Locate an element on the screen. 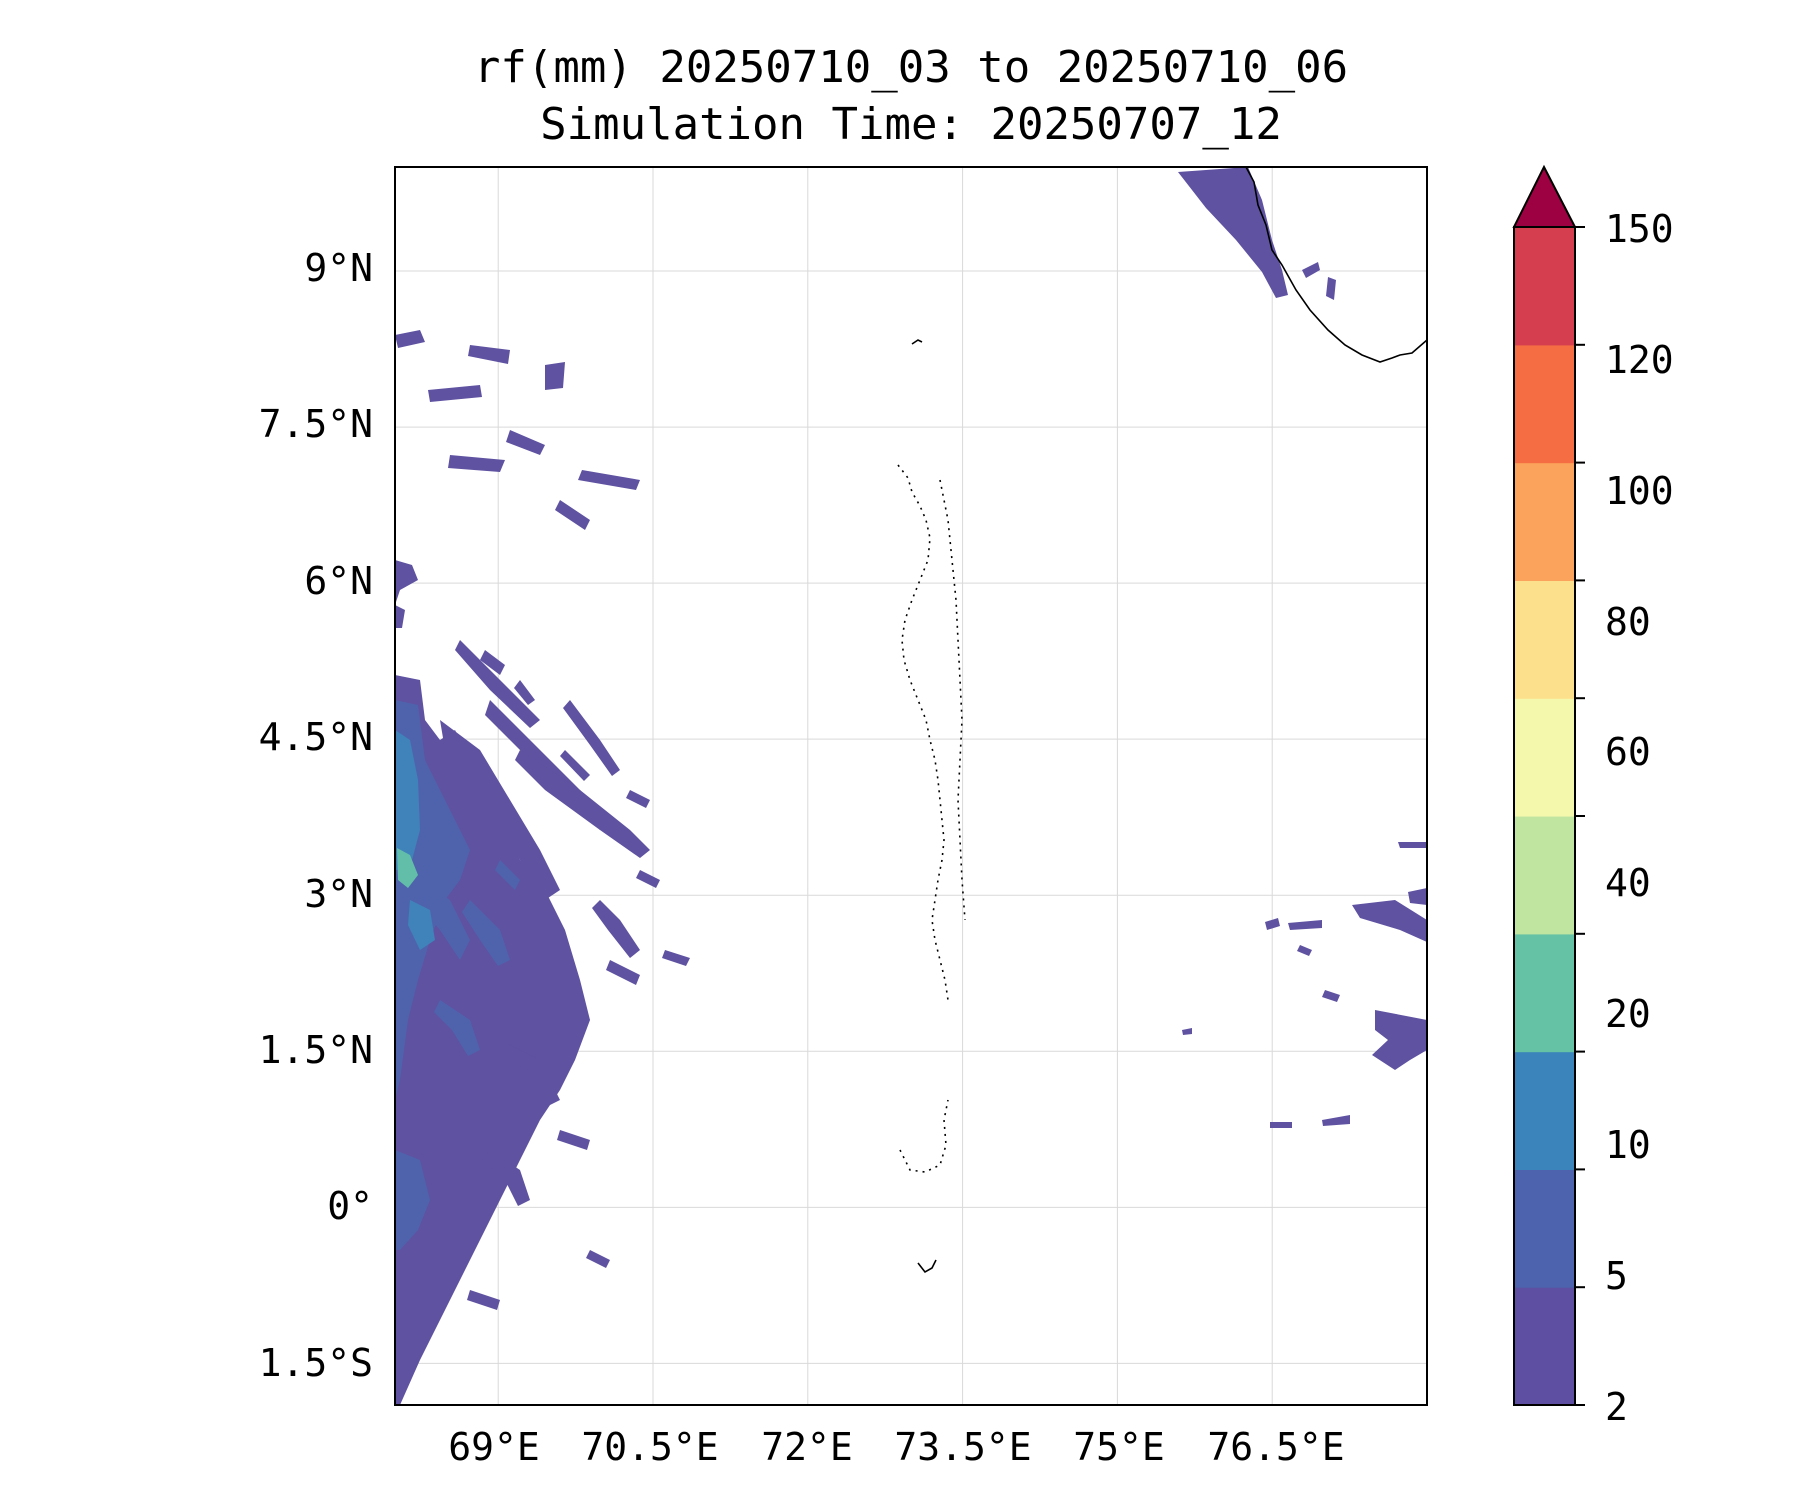 The height and width of the screenshot is (1500, 1800). title-line-2: Simulation Time: 20250707_12 is located at coordinates (911, 124).